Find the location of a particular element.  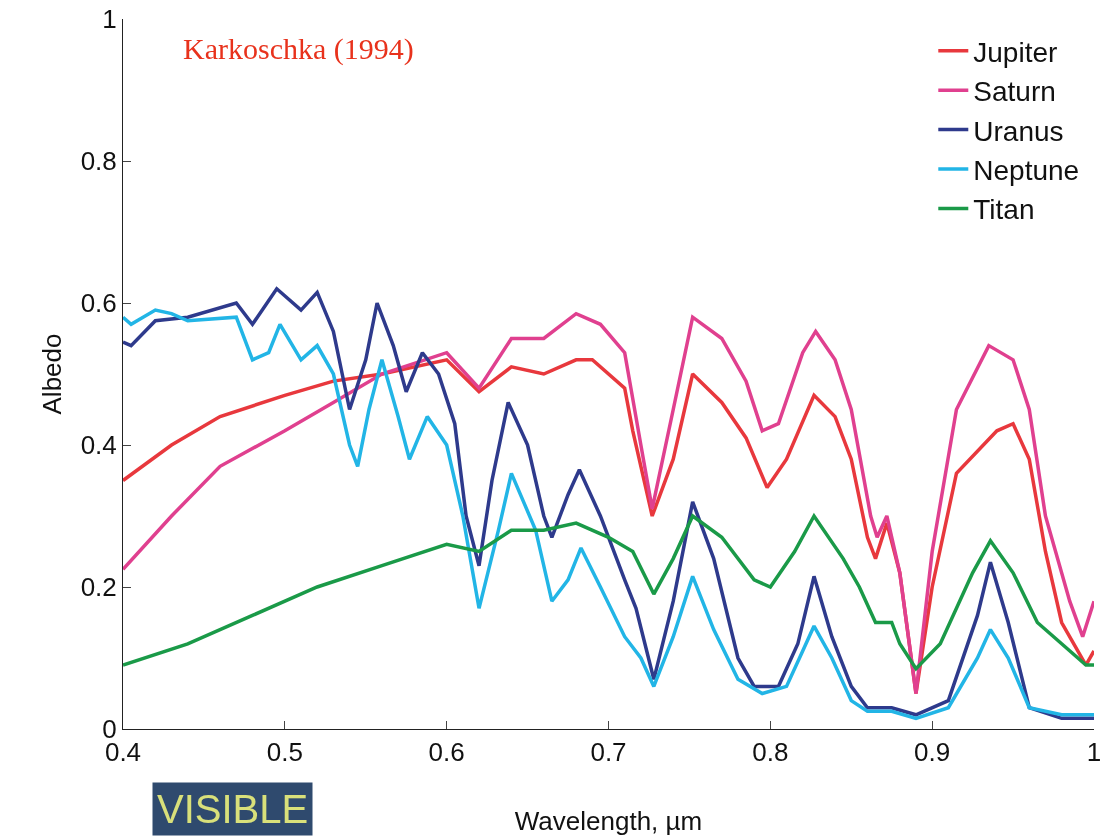

x-tick-label: 0.9 is located at coordinates (932, 752).